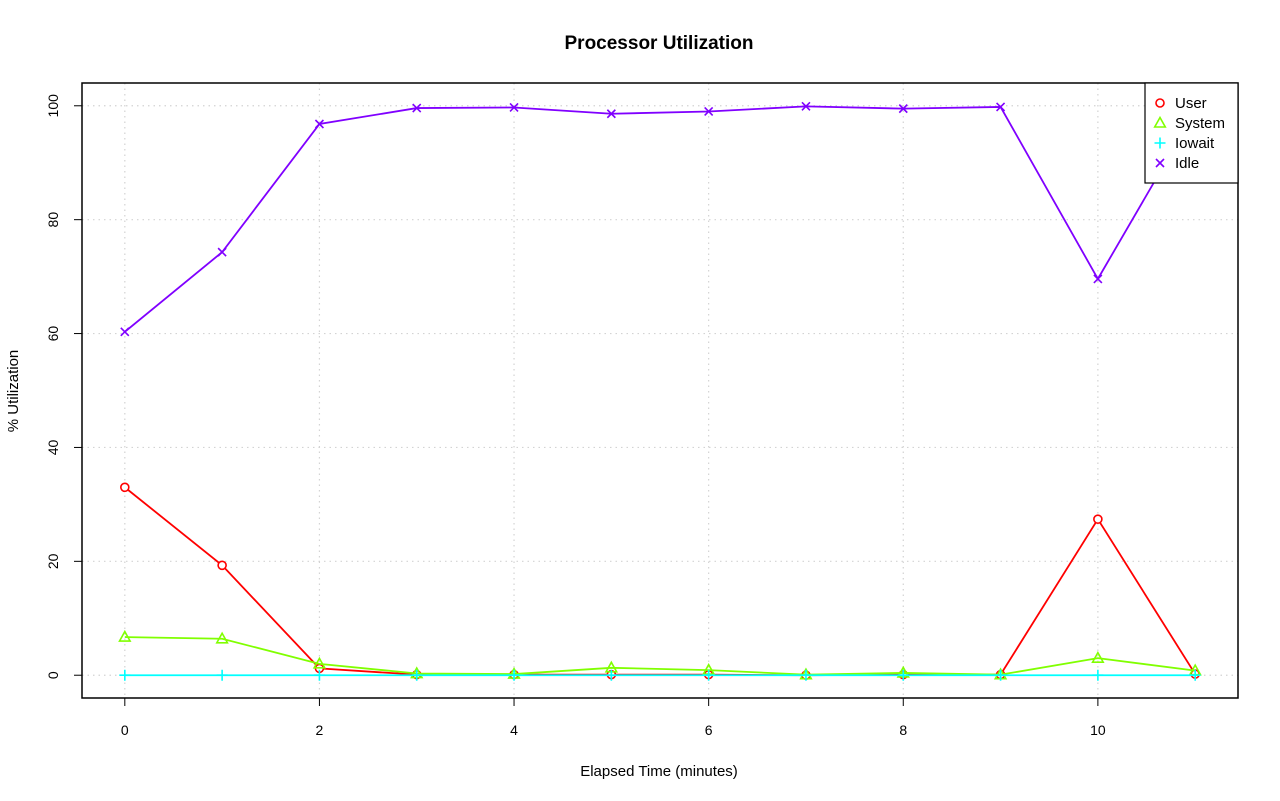 The image size is (1280, 801). What do you see at coordinates (613, 718) in the screenshot?
I see `x-axis: 0 2 4 6 8 10` at bounding box center [613, 718].